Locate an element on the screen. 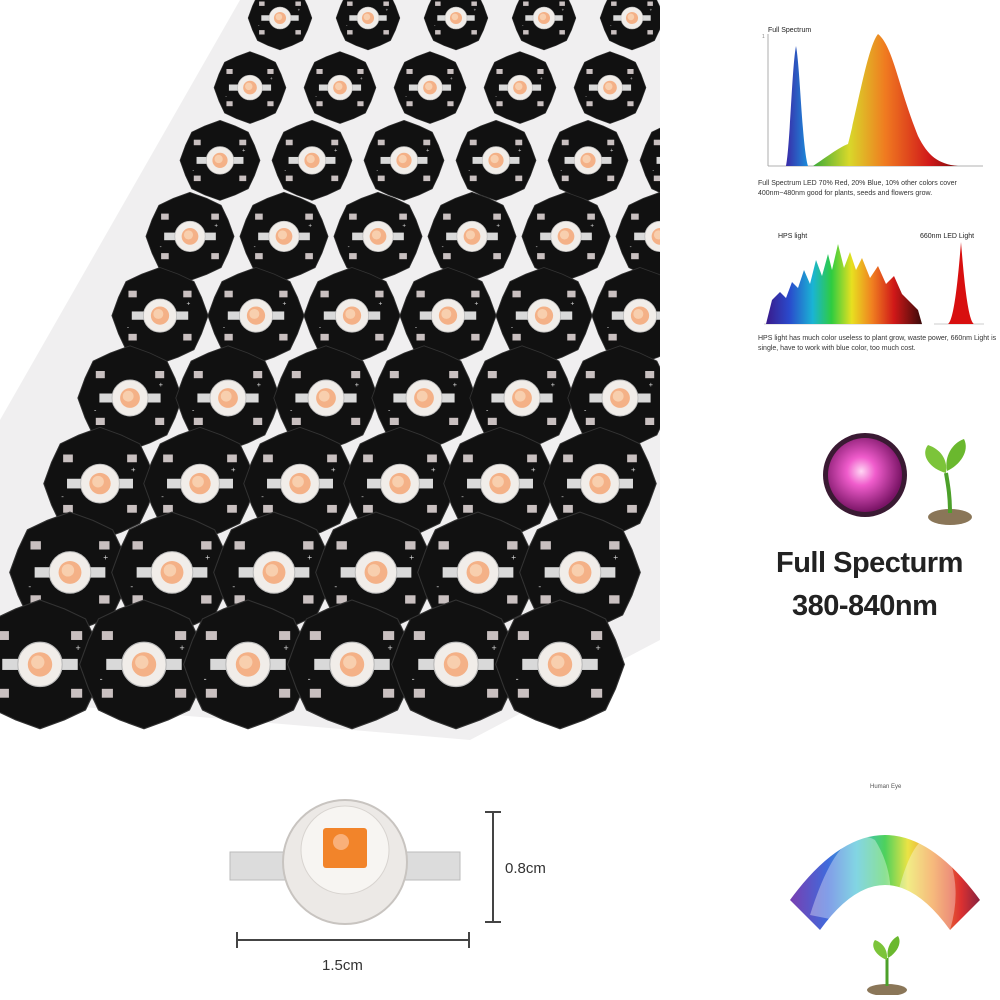 This screenshot has height=1000, width=1000. human-eye-label: Human Eye is located at coordinates (886, 787).